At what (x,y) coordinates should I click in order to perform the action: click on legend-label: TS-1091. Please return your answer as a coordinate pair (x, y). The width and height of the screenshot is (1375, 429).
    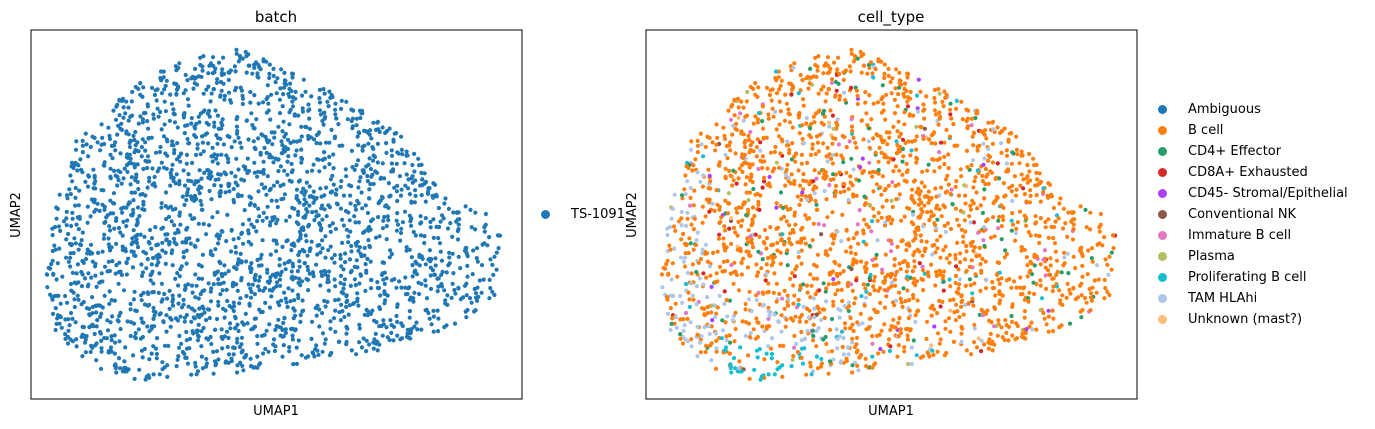
    Looking at the image, I should click on (598, 214).